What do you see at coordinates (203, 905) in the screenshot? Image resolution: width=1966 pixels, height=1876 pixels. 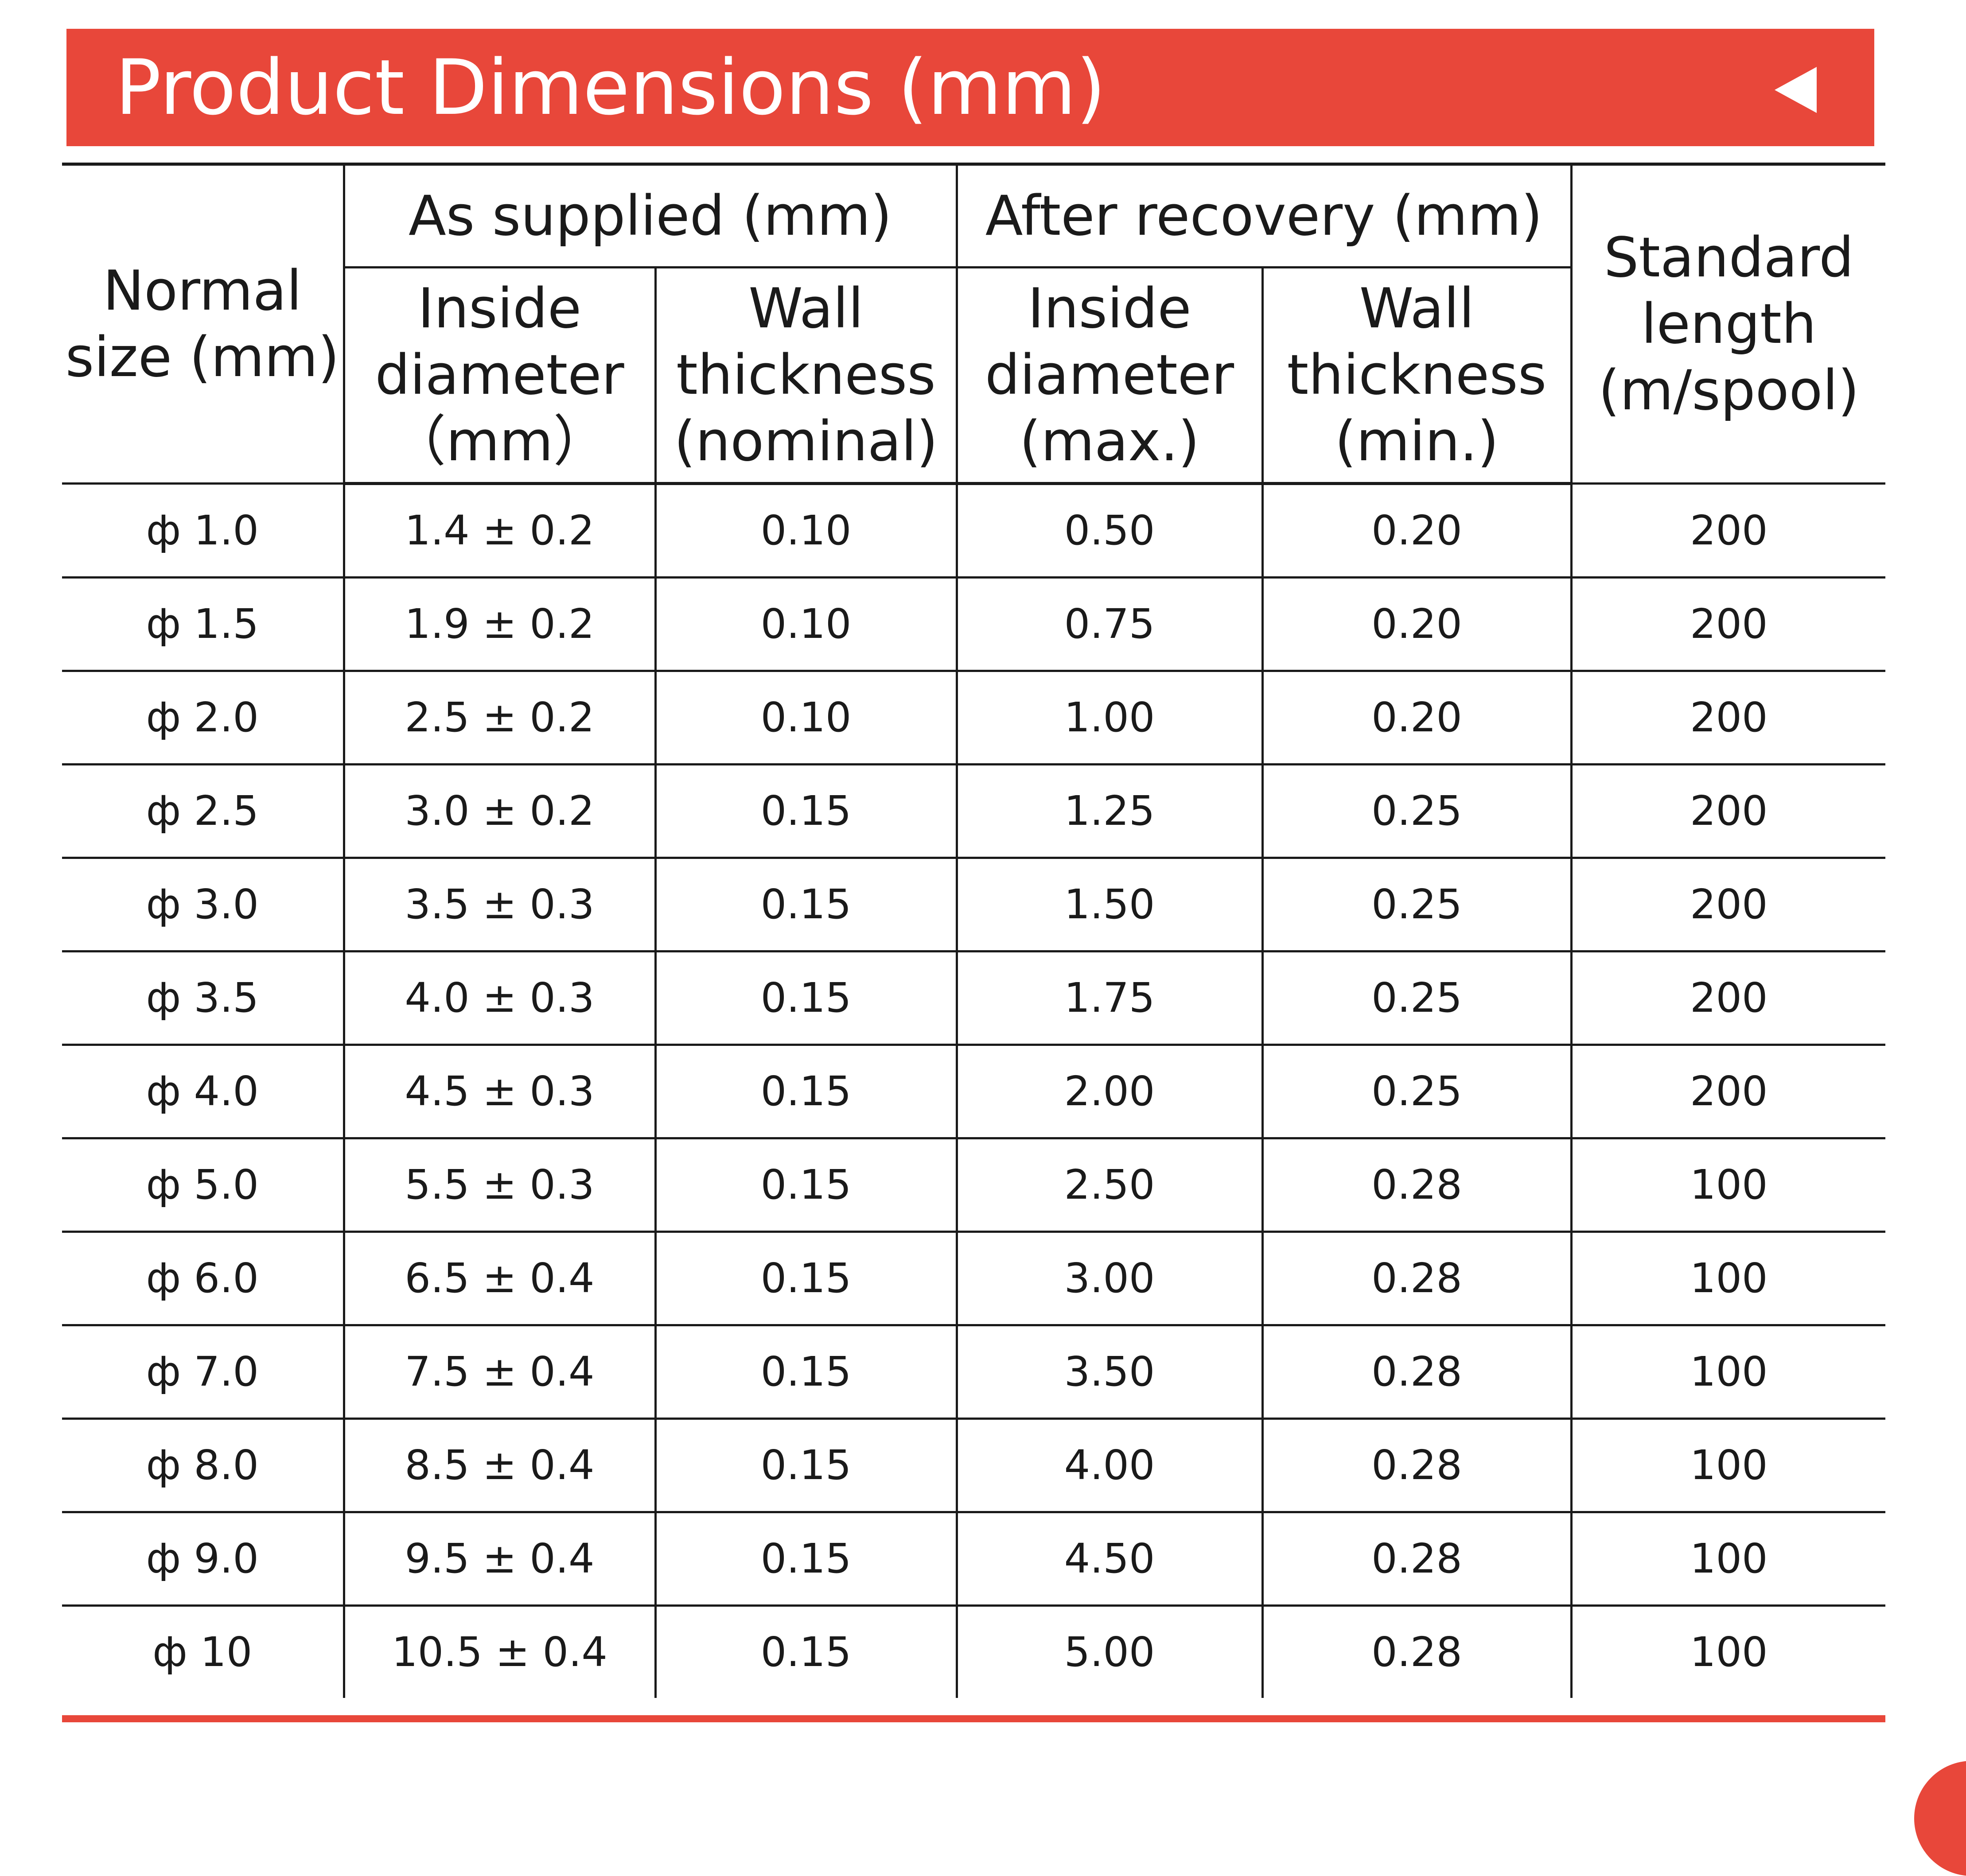 I see `cell-normal-size: ф 3.0` at bounding box center [203, 905].